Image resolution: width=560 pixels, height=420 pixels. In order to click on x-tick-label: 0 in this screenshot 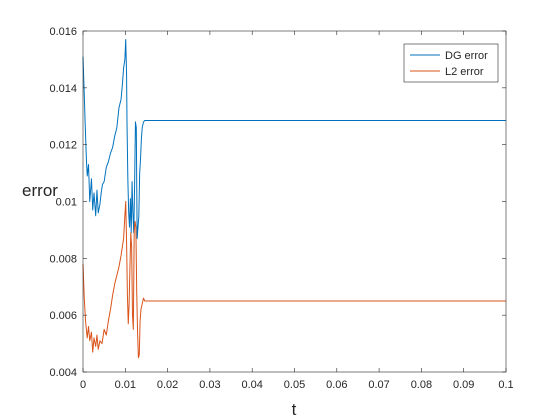, I will do `click(83, 385)`.